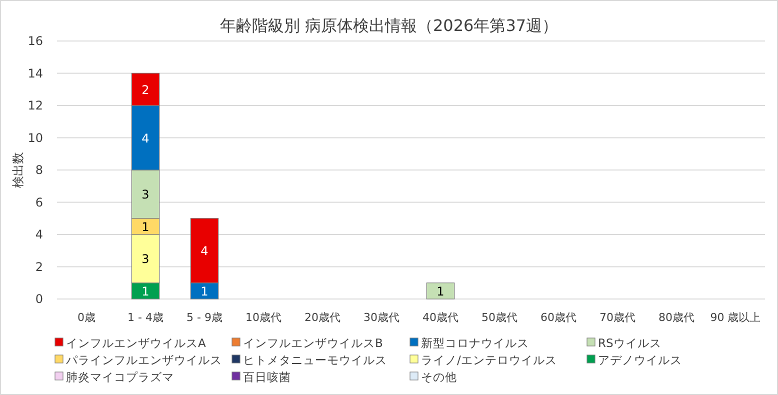  I want to click on x-tick-label: 5 - 9歳, so click(204, 317).